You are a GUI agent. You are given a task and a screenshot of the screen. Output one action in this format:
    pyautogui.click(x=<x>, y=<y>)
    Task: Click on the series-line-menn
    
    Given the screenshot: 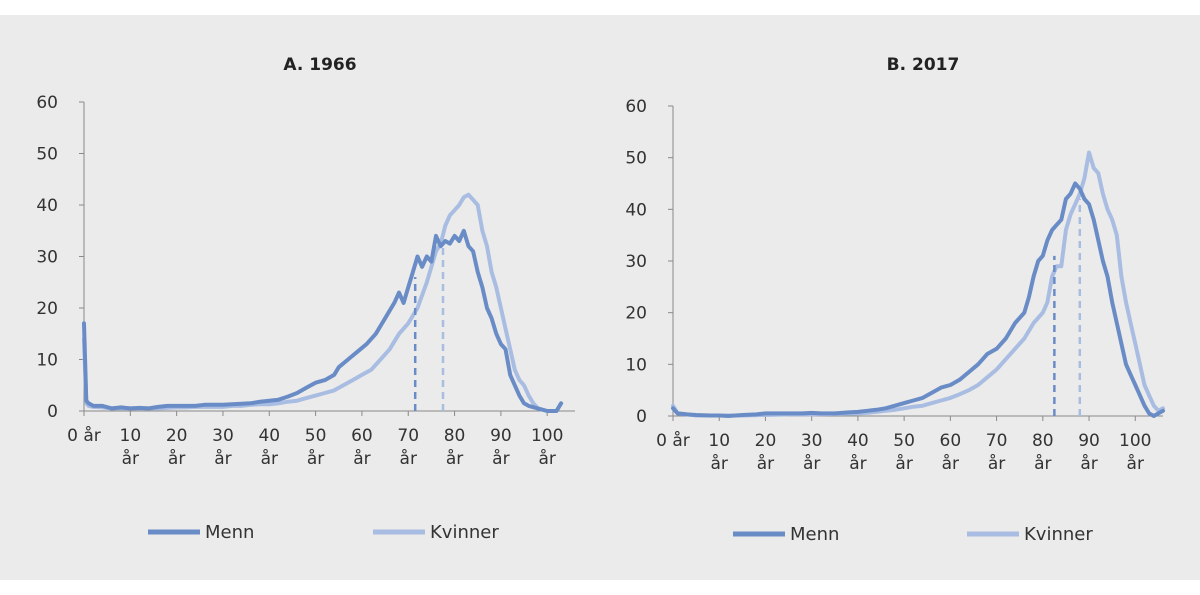 What is the action you would take?
    pyautogui.click(x=323, y=320)
    